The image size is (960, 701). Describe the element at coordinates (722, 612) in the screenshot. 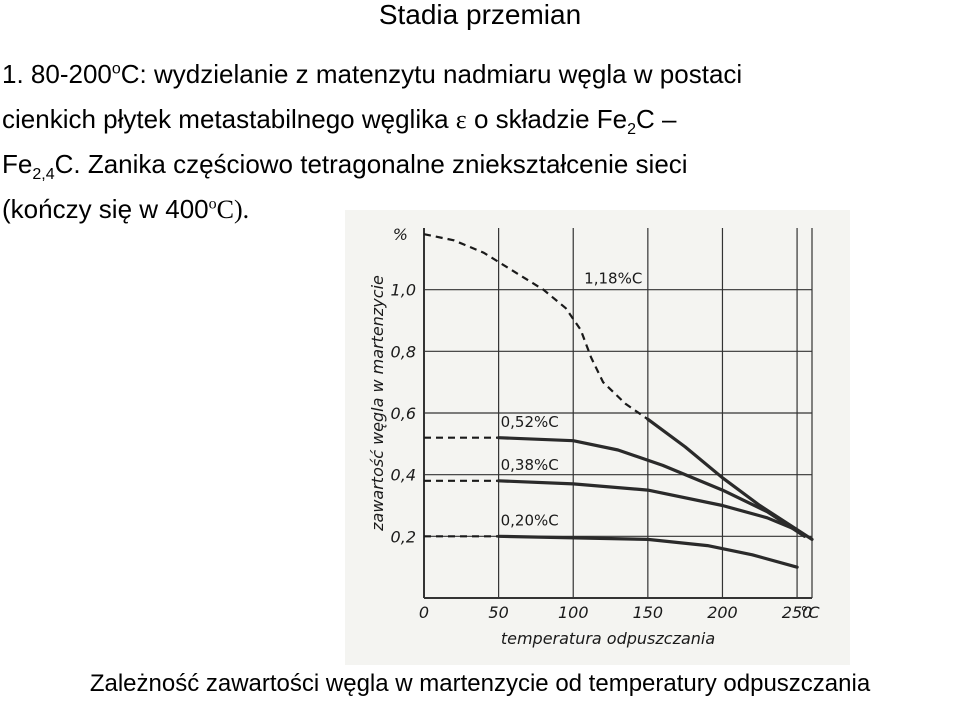

I see `x-tick-label-200: 200` at that location.